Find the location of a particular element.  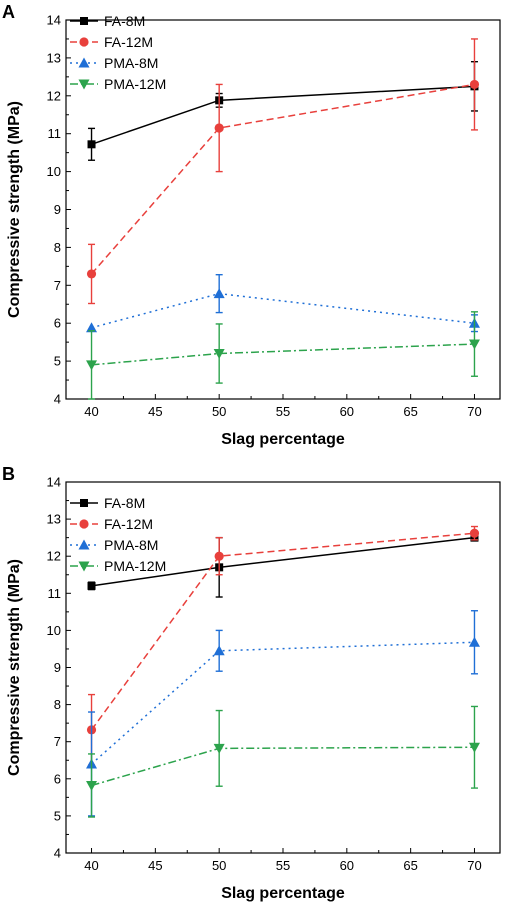

panel-letter-b: B is located at coordinates (8, 474).